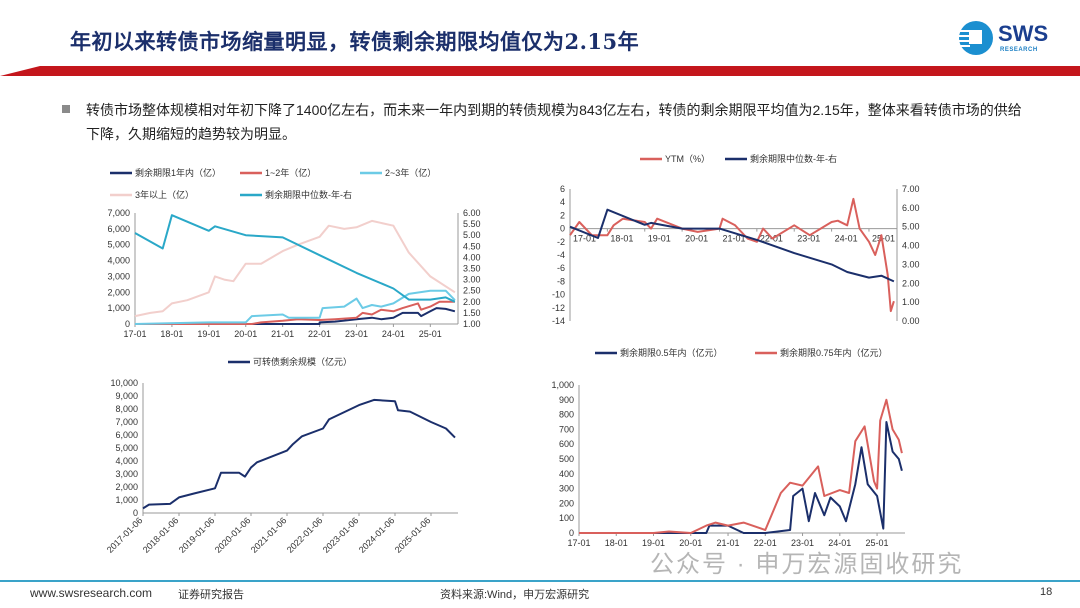 This screenshot has width=1080, height=608. I want to click on y-tick-label: 400, so click(566, 474).